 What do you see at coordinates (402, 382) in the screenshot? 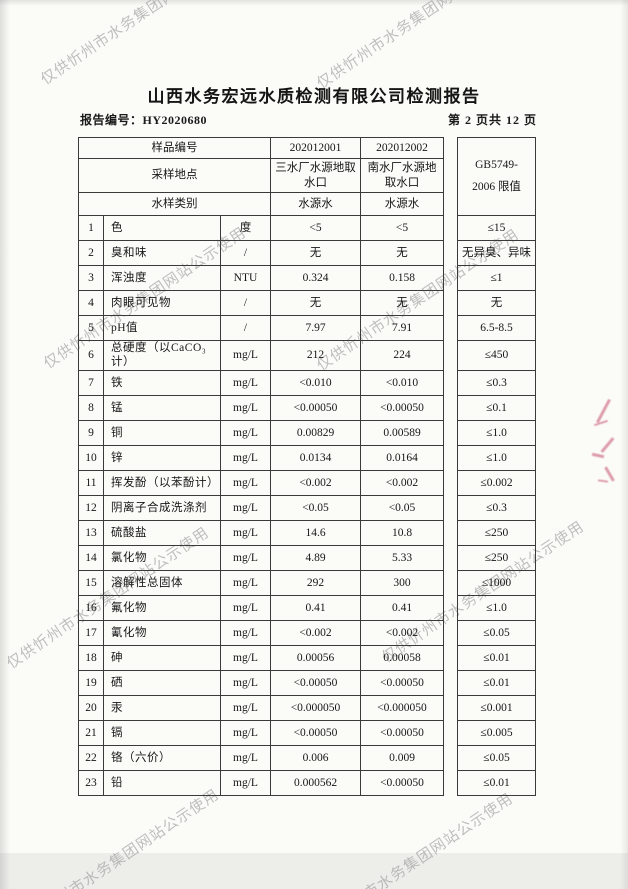
I see `sample2-value-cell: <0.010` at bounding box center [402, 382].